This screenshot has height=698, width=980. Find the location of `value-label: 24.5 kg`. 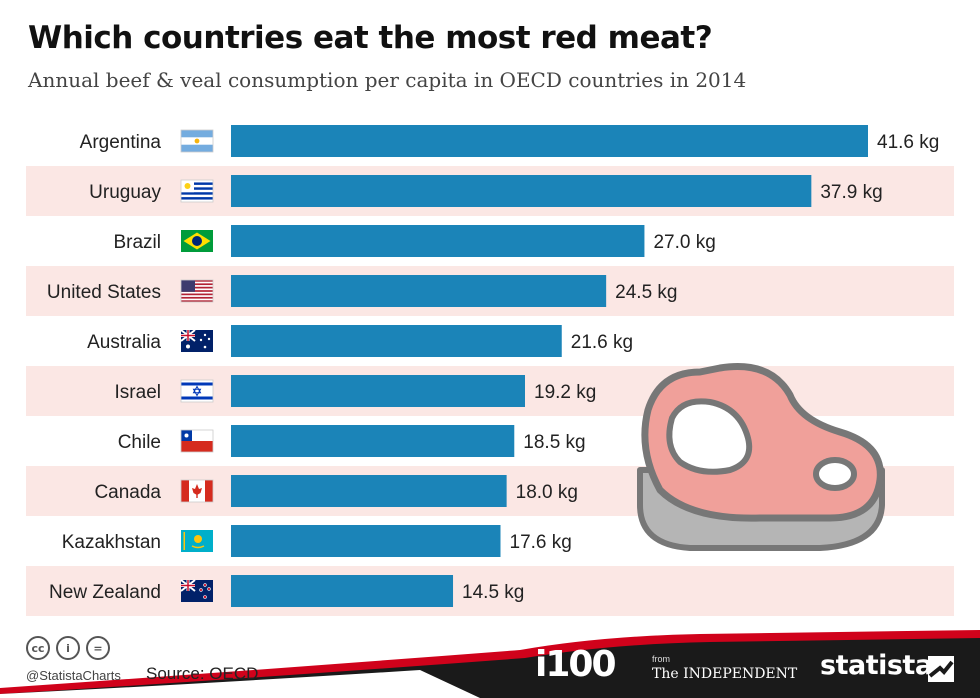

value-label: 24.5 kg is located at coordinates (646, 292).